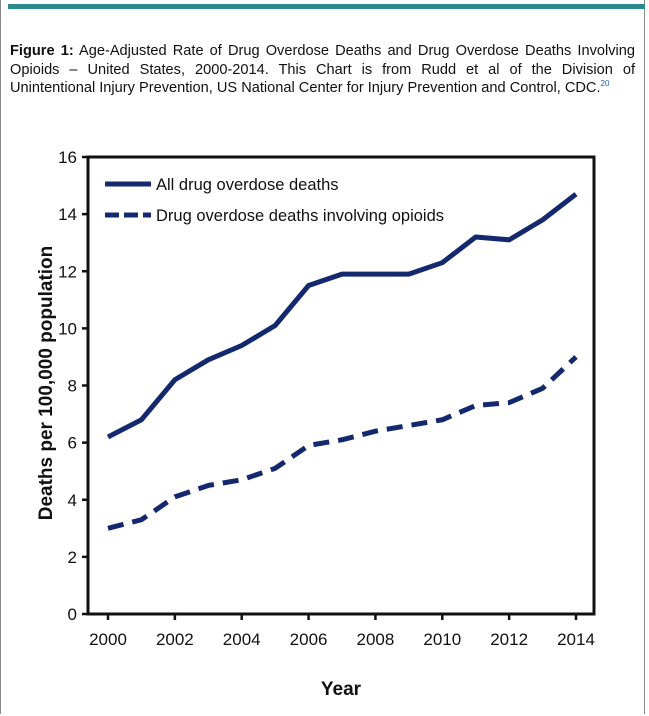  What do you see at coordinates (576, 639) in the screenshot?
I see `x-tick-label: 2014` at bounding box center [576, 639].